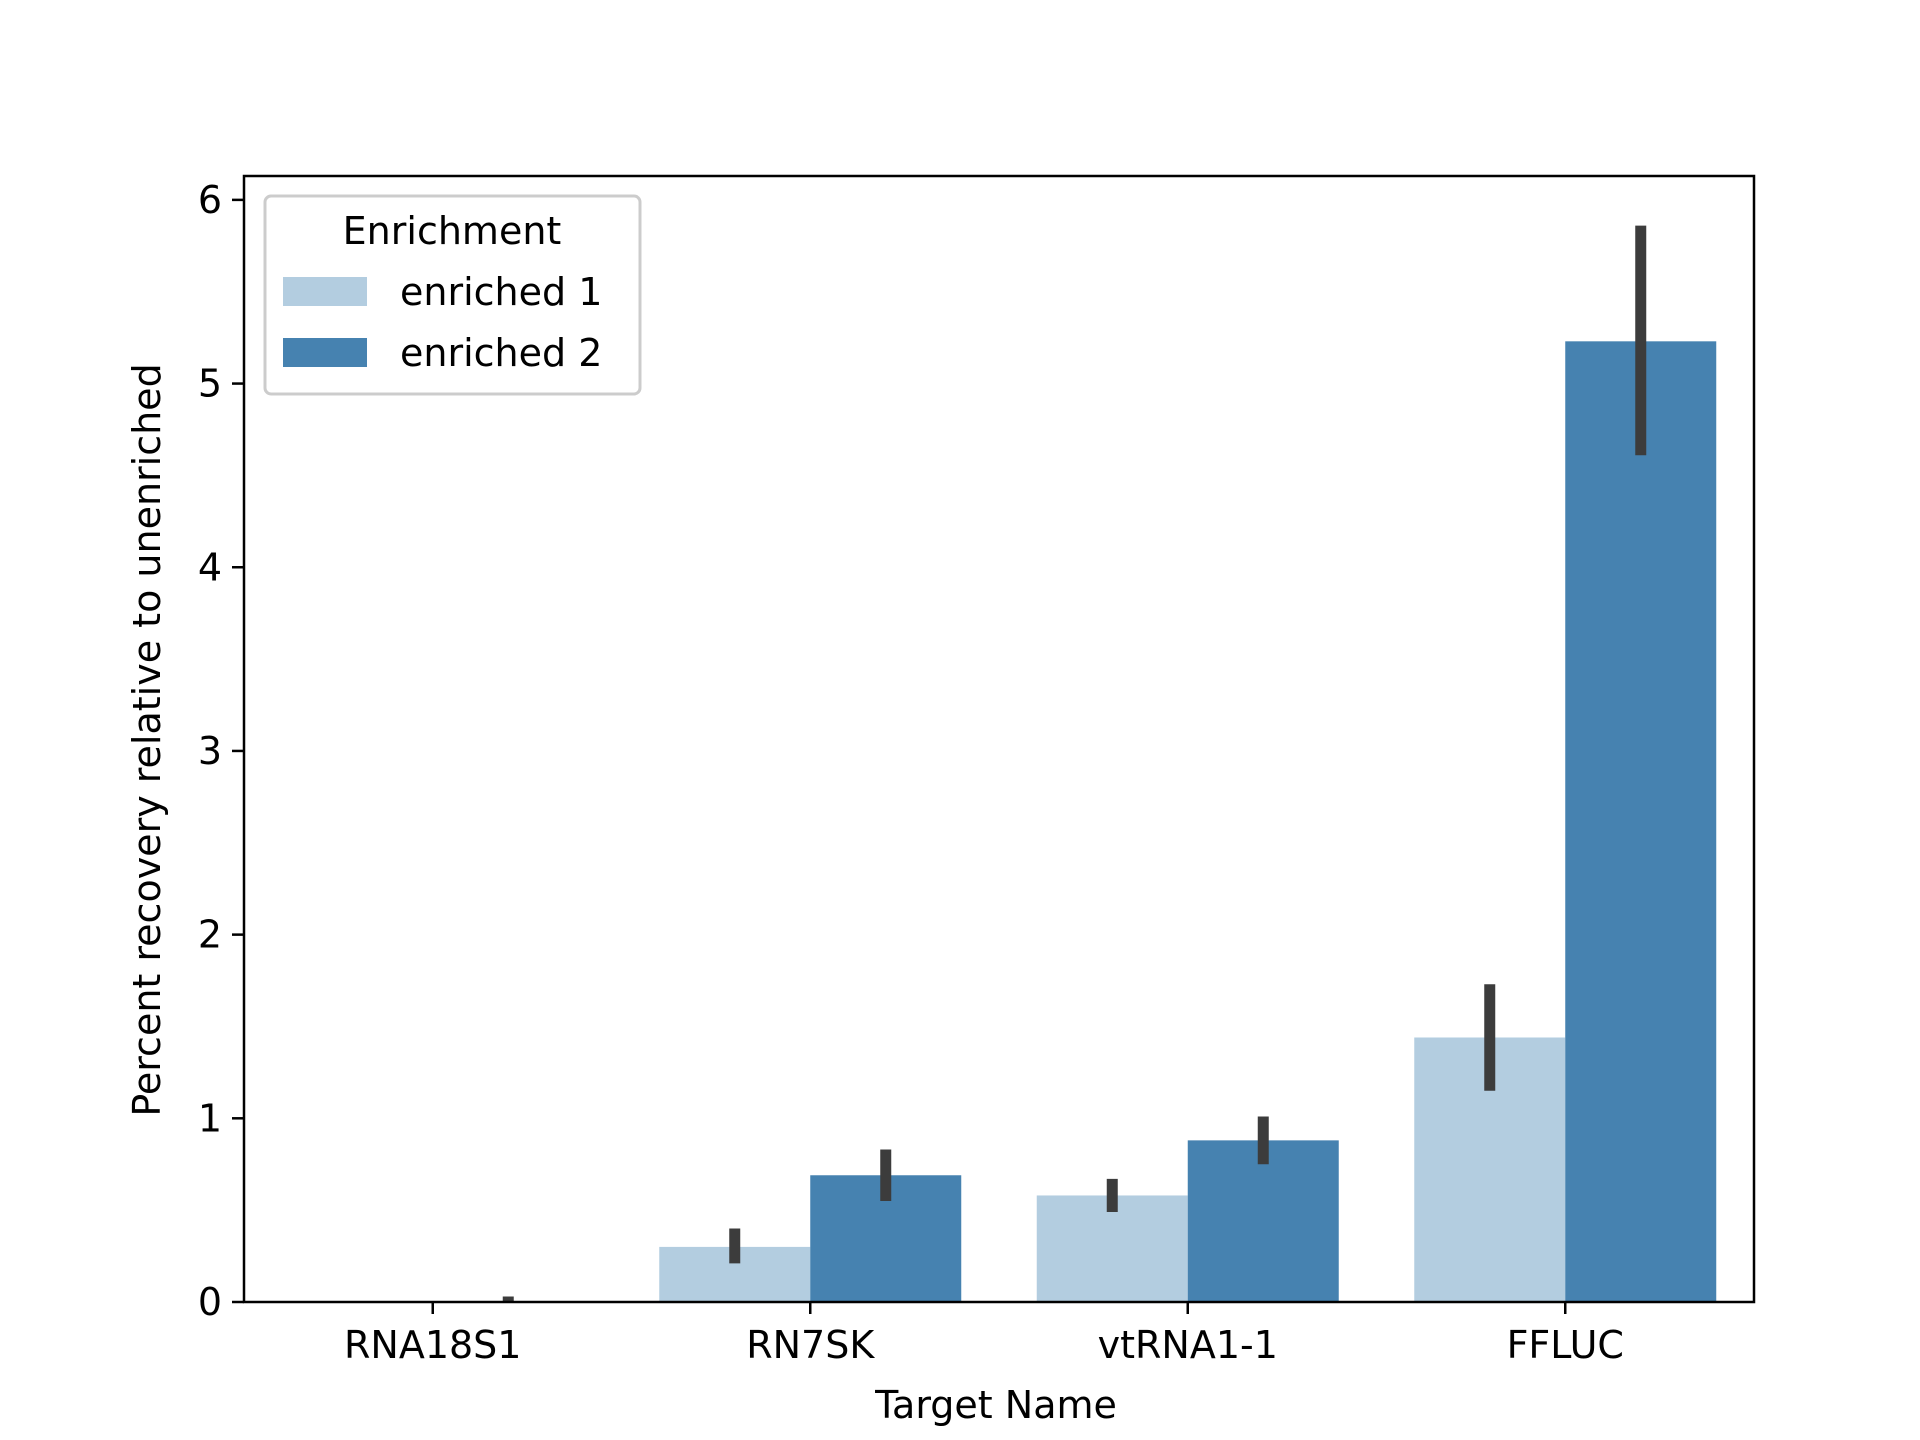  I want to click on y-tick-label-2: 2, so click(210, 935).